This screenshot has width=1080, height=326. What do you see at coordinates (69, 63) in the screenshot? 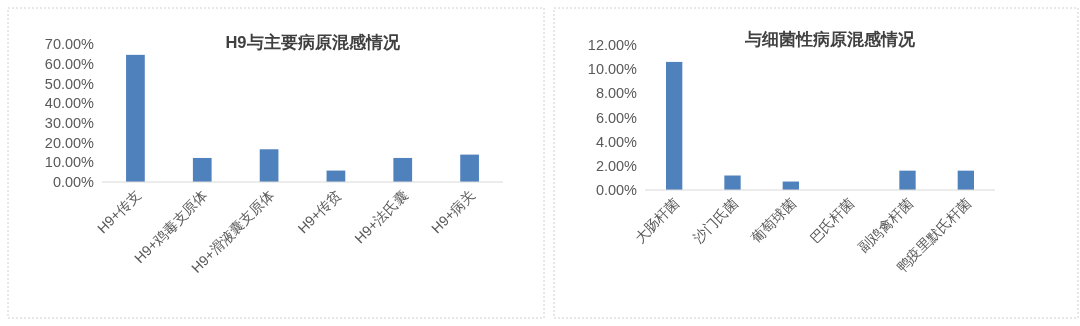
I see `y-tick-label: 60.00%` at bounding box center [69, 63].